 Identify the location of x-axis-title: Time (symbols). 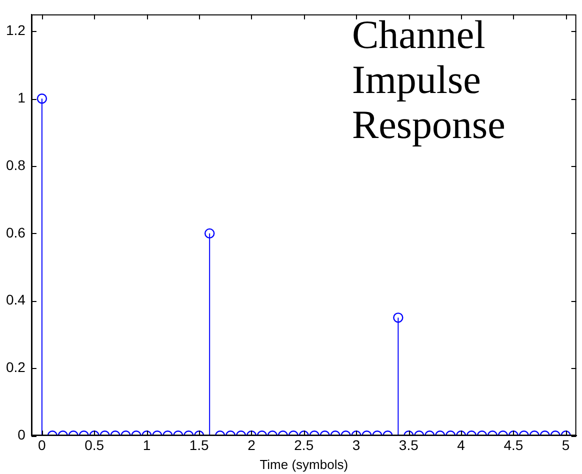
(304, 464).